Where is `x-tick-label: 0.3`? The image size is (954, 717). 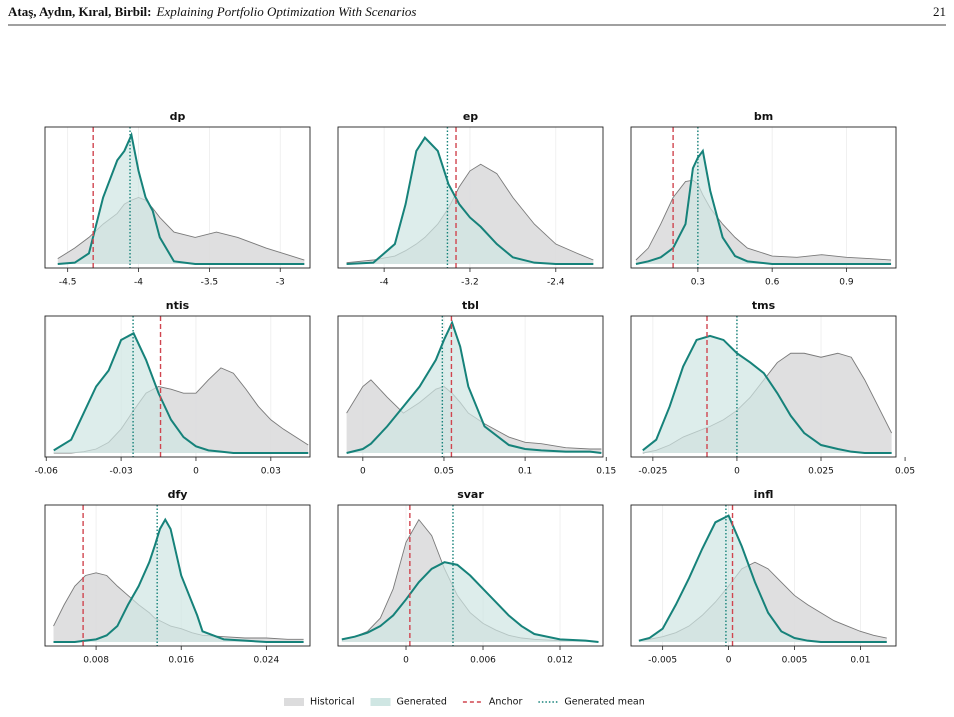
x-tick-label: 0.3 is located at coordinates (698, 283).